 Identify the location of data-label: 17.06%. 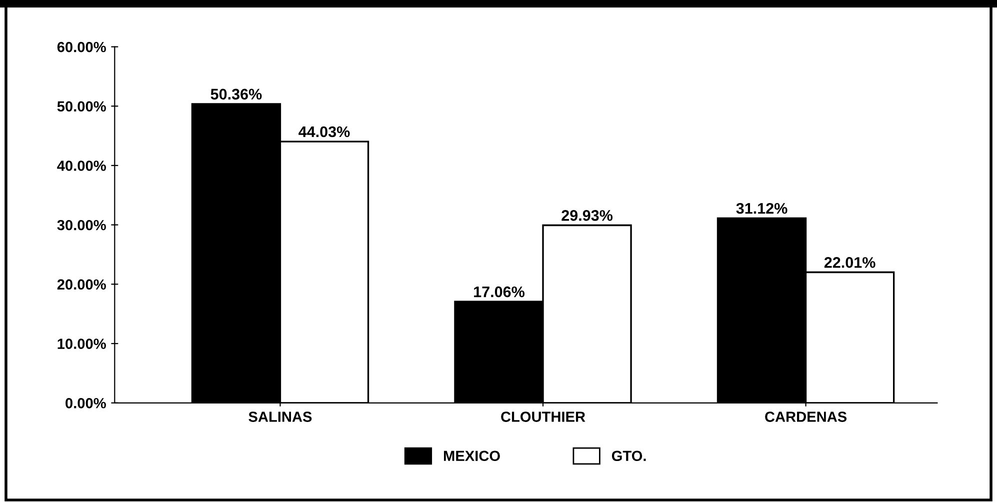
(499, 292).